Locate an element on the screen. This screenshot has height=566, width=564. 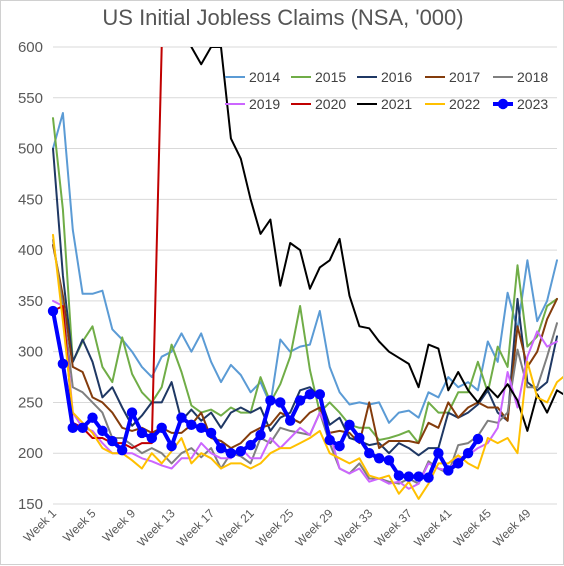
legend-item-2015: 2015 is located at coordinates (318, 77).